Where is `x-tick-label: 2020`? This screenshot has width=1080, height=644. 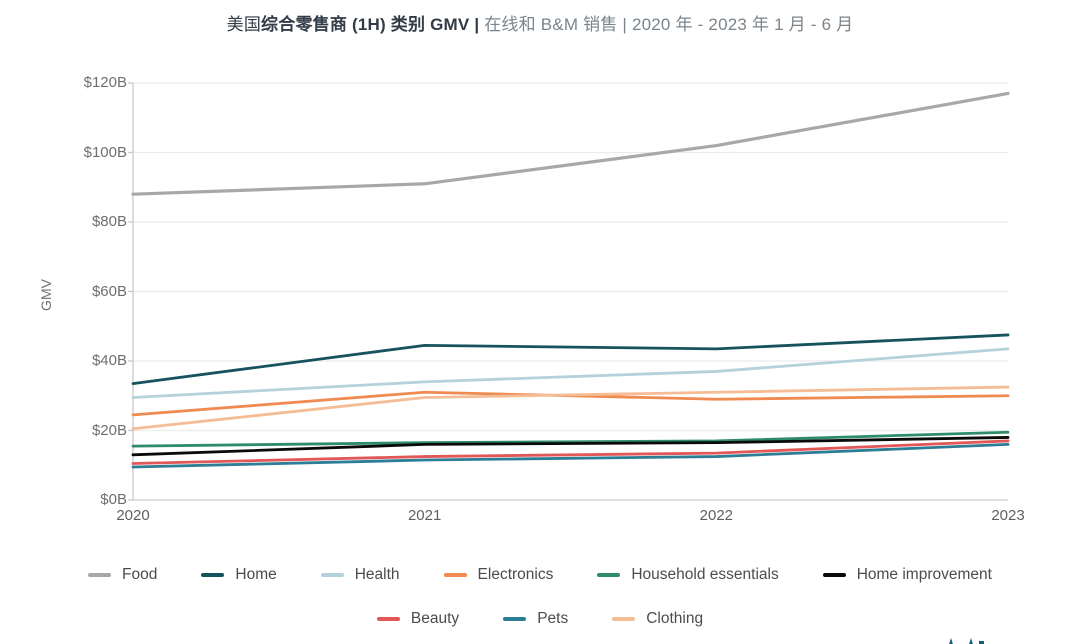
x-tick-label: 2020 is located at coordinates (133, 515).